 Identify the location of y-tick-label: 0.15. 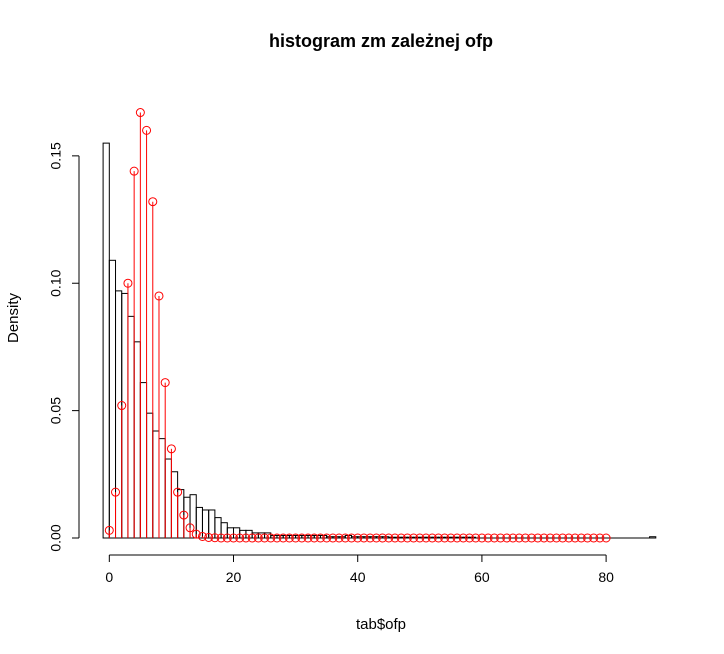
(56, 155).